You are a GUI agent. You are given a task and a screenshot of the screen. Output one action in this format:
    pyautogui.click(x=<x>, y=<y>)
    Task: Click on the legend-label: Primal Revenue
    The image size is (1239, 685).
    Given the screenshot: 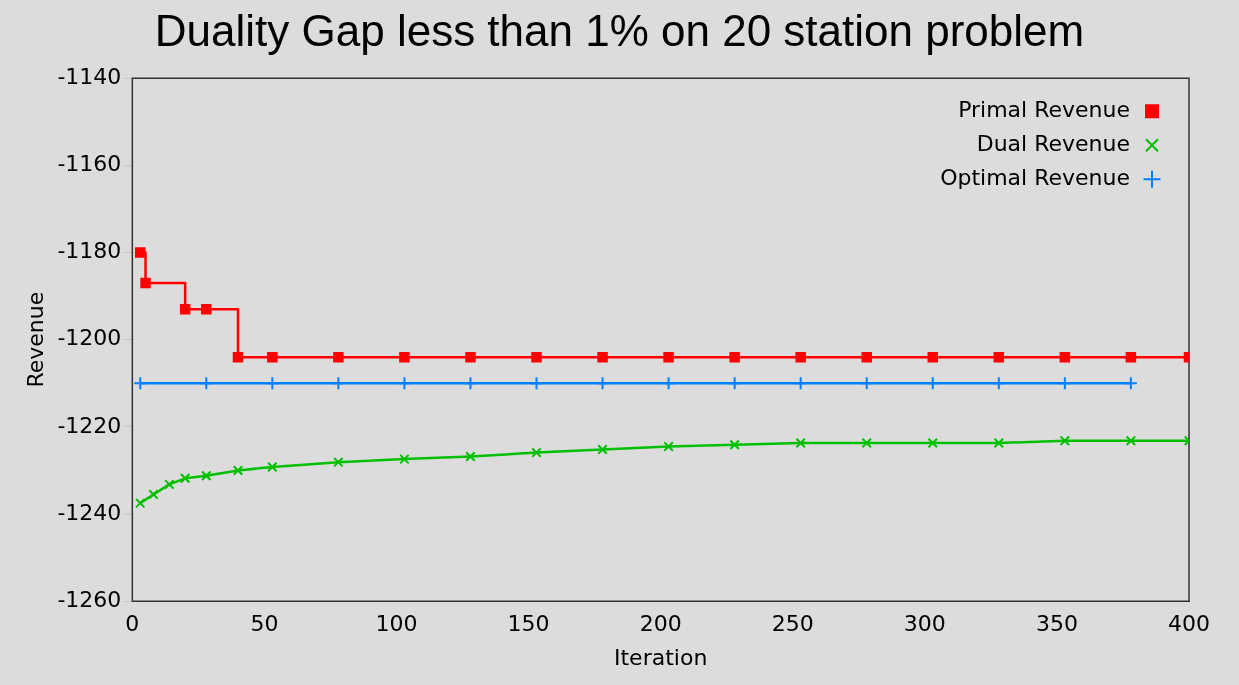 What is the action you would take?
    pyautogui.click(x=1044, y=109)
    